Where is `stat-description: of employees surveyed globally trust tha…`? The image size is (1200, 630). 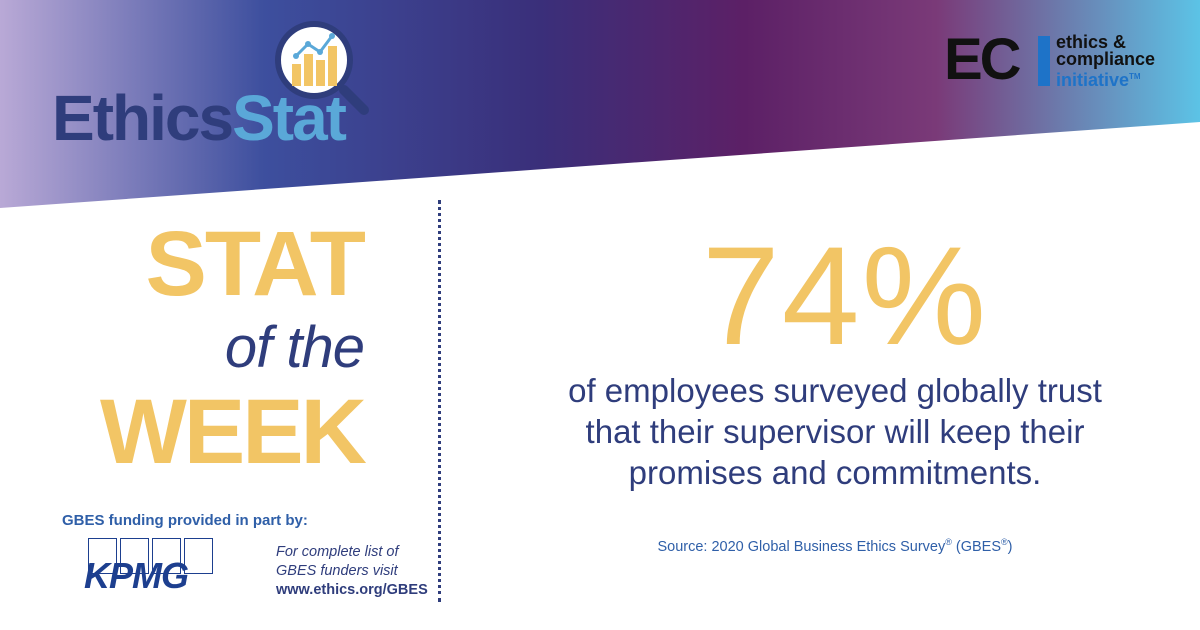 stat-description: of employees surveyed globally trust tha… is located at coordinates (835, 431).